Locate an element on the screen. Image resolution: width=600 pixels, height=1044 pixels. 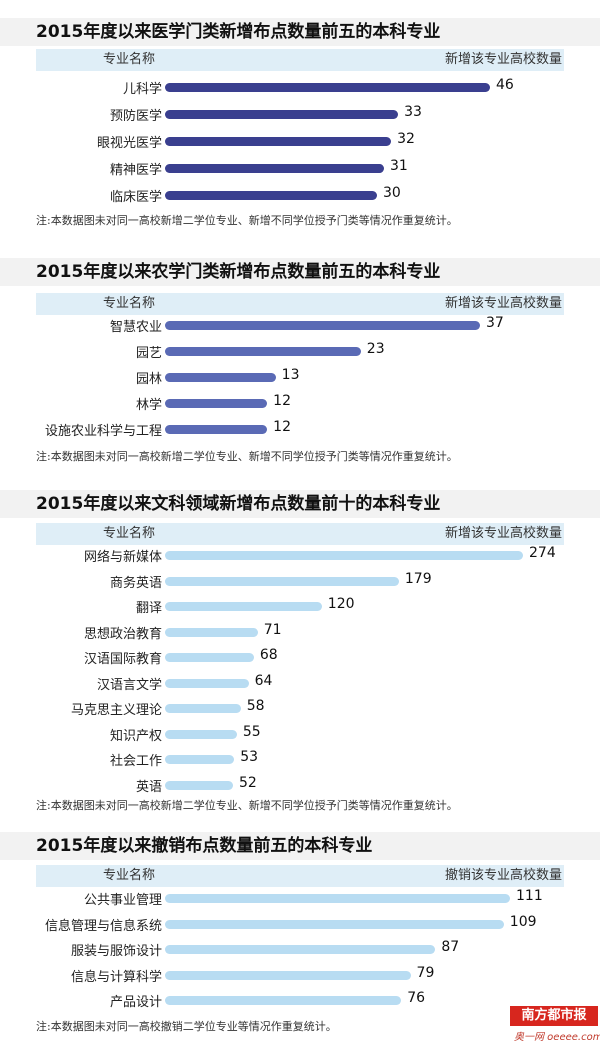
value-label: 13 is located at coordinates (290, 375).